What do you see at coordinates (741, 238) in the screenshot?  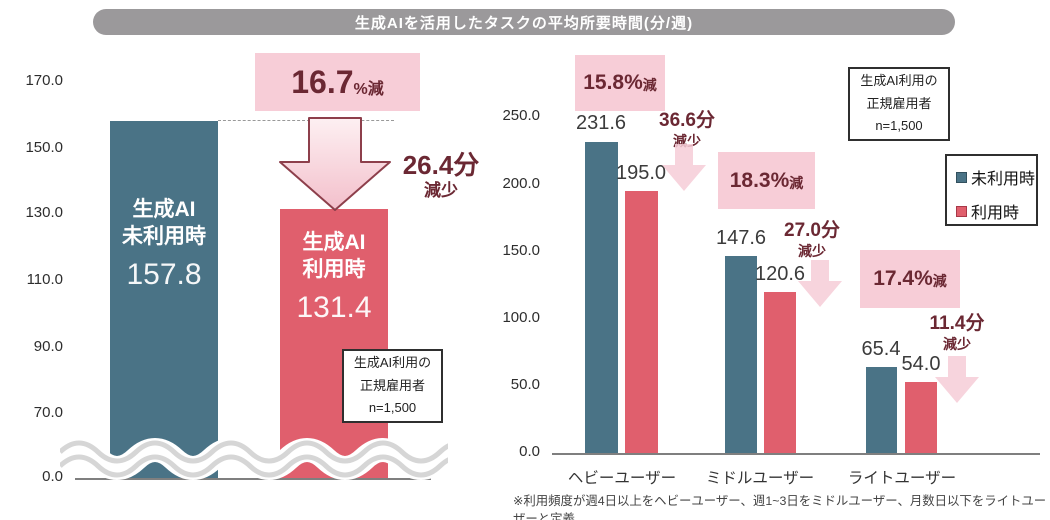 I see `value-middle-unused: 147.6` at bounding box center [741, 238].